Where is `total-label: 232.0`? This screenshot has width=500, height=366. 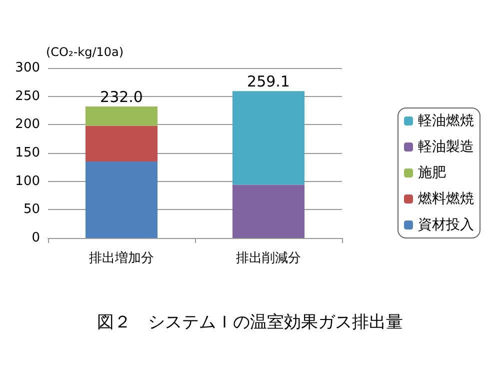 total-label: 232.0 is located at coordinates (121, 97).